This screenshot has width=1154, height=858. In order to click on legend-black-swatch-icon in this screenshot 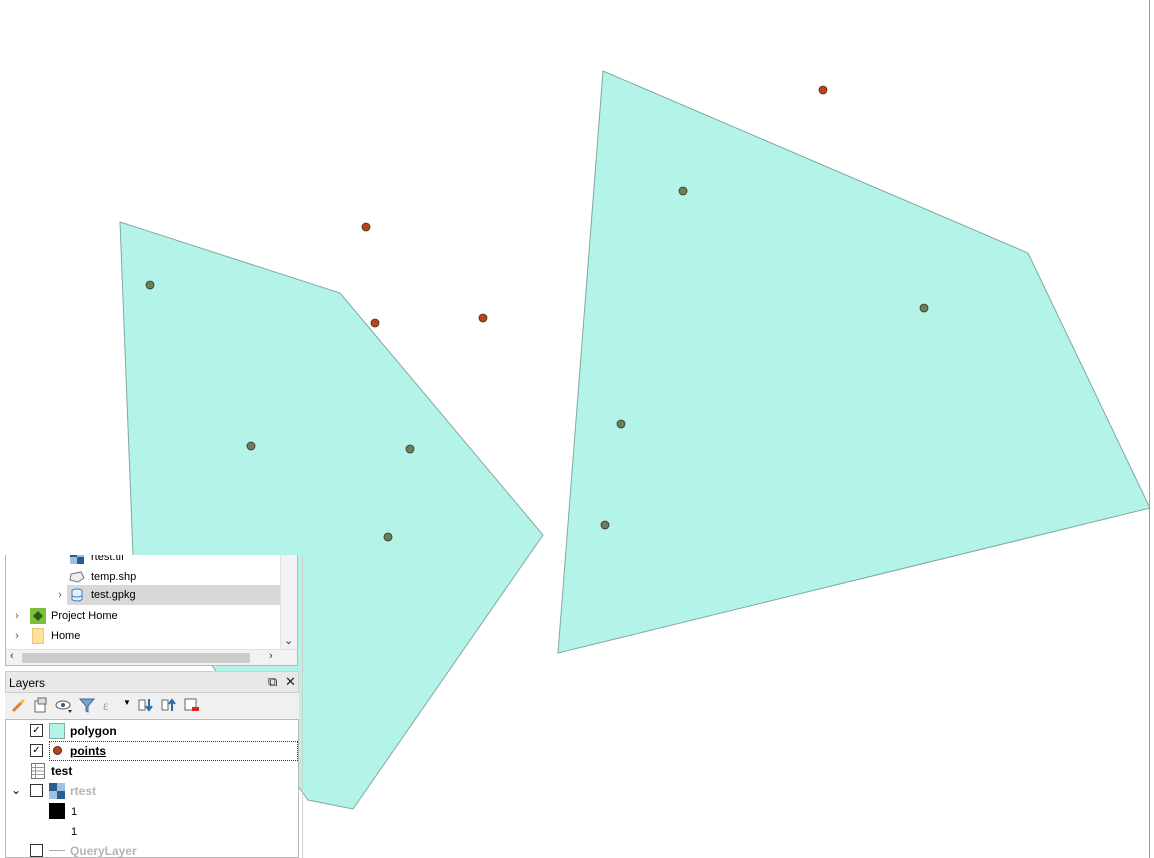, I will do `click(57, 811)`.